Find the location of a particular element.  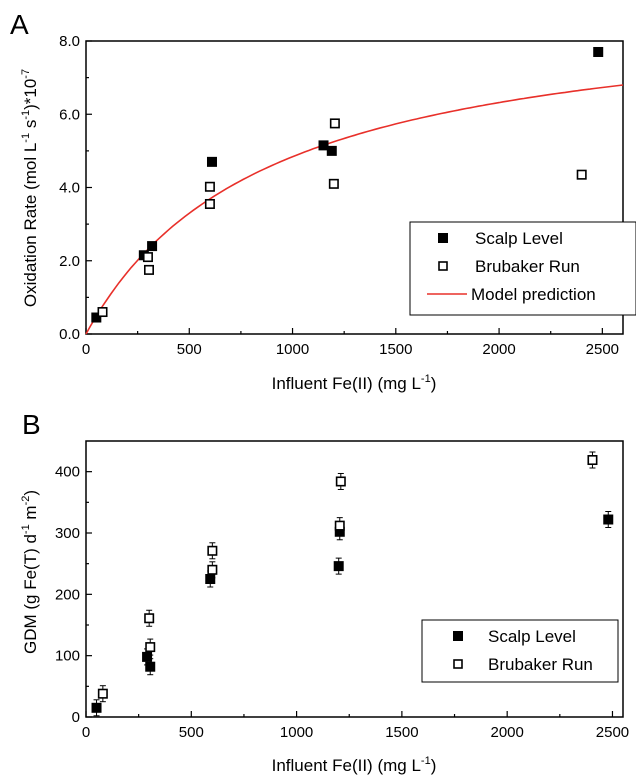

panel-b-legend: Scalp Level Brubaker Run is located at coordinates (520, 651).